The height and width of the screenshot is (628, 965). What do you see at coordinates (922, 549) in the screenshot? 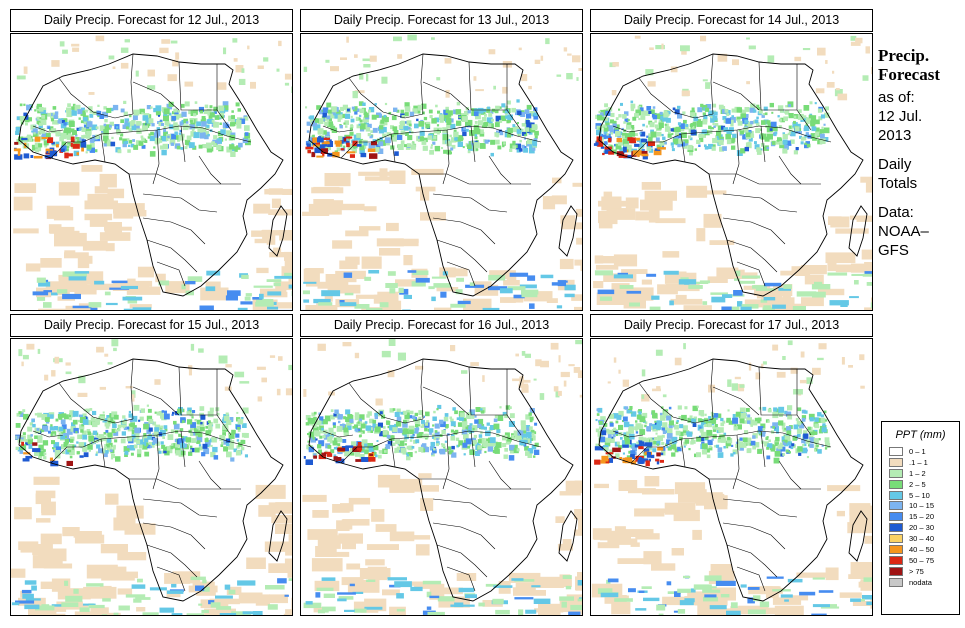
I see `legend-label: 40 – 50` at bounding box center [922, 549].